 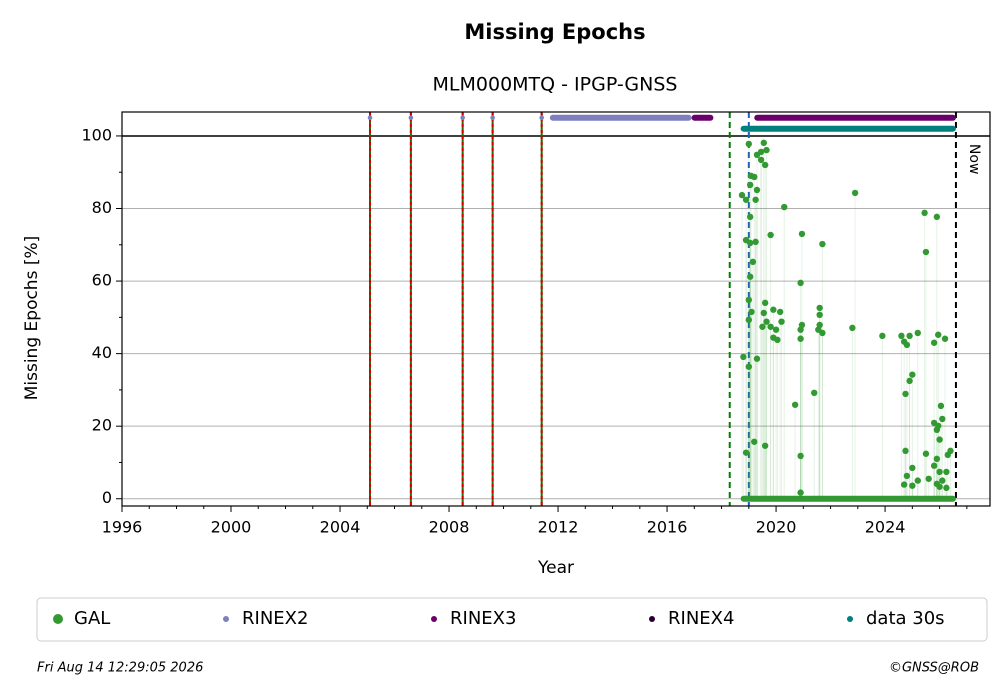 I want to click on legend-box, so click(x=512, y=619).